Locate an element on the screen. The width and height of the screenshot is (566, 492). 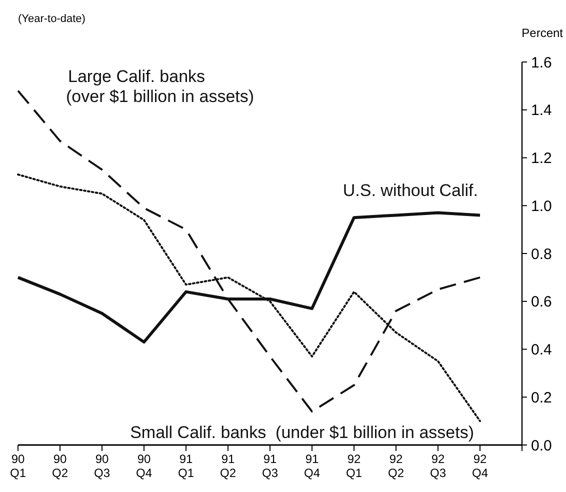
x-tick-label: 92 Q1 is located at coordinates (354, 466).